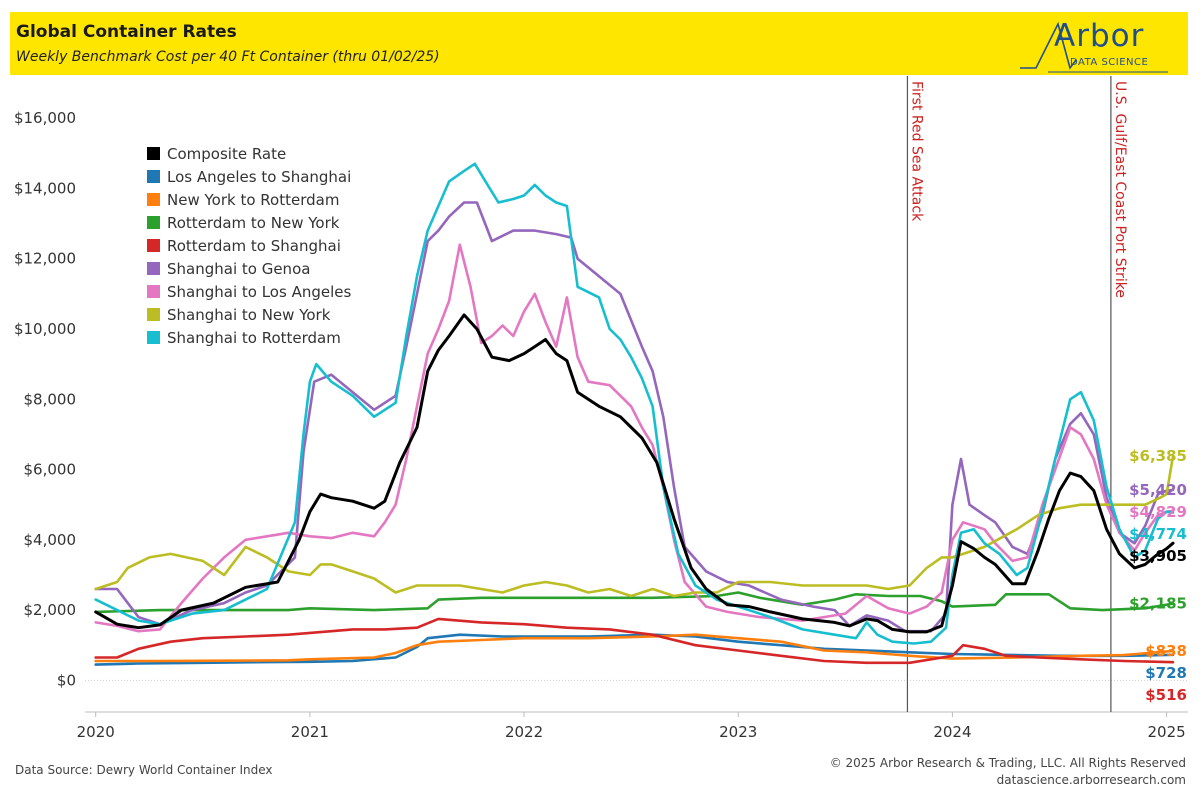  What do you see at coordinates (126, 32) in the screenshot?
I see `chart-title: Global Container Rates` at bounding box center [126, 32].